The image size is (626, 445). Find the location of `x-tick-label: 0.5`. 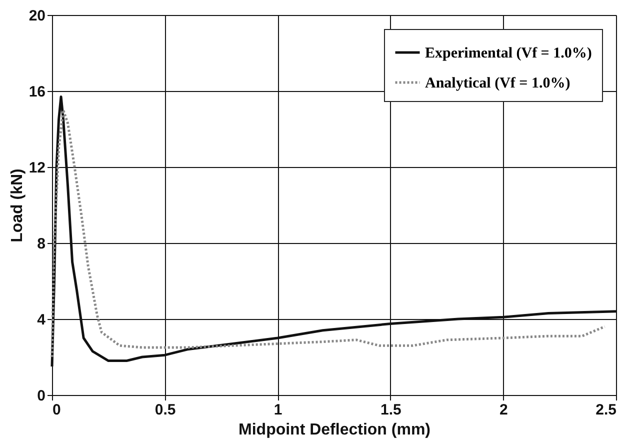

x-tick-label: 0.5 is located at coordinates (165, 410).